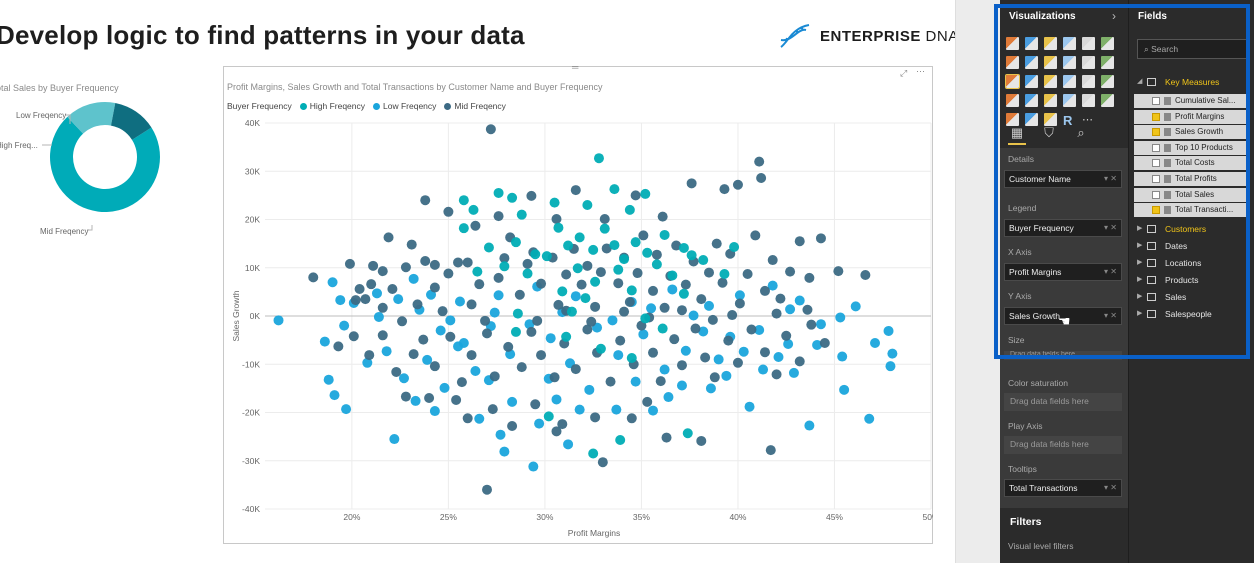 The height and width of the screenshot is (563, 1254). Describe the element at coordinates (1063, 355) in the screenshot. I see `well-size-drop: Drag data fields here` at that location.